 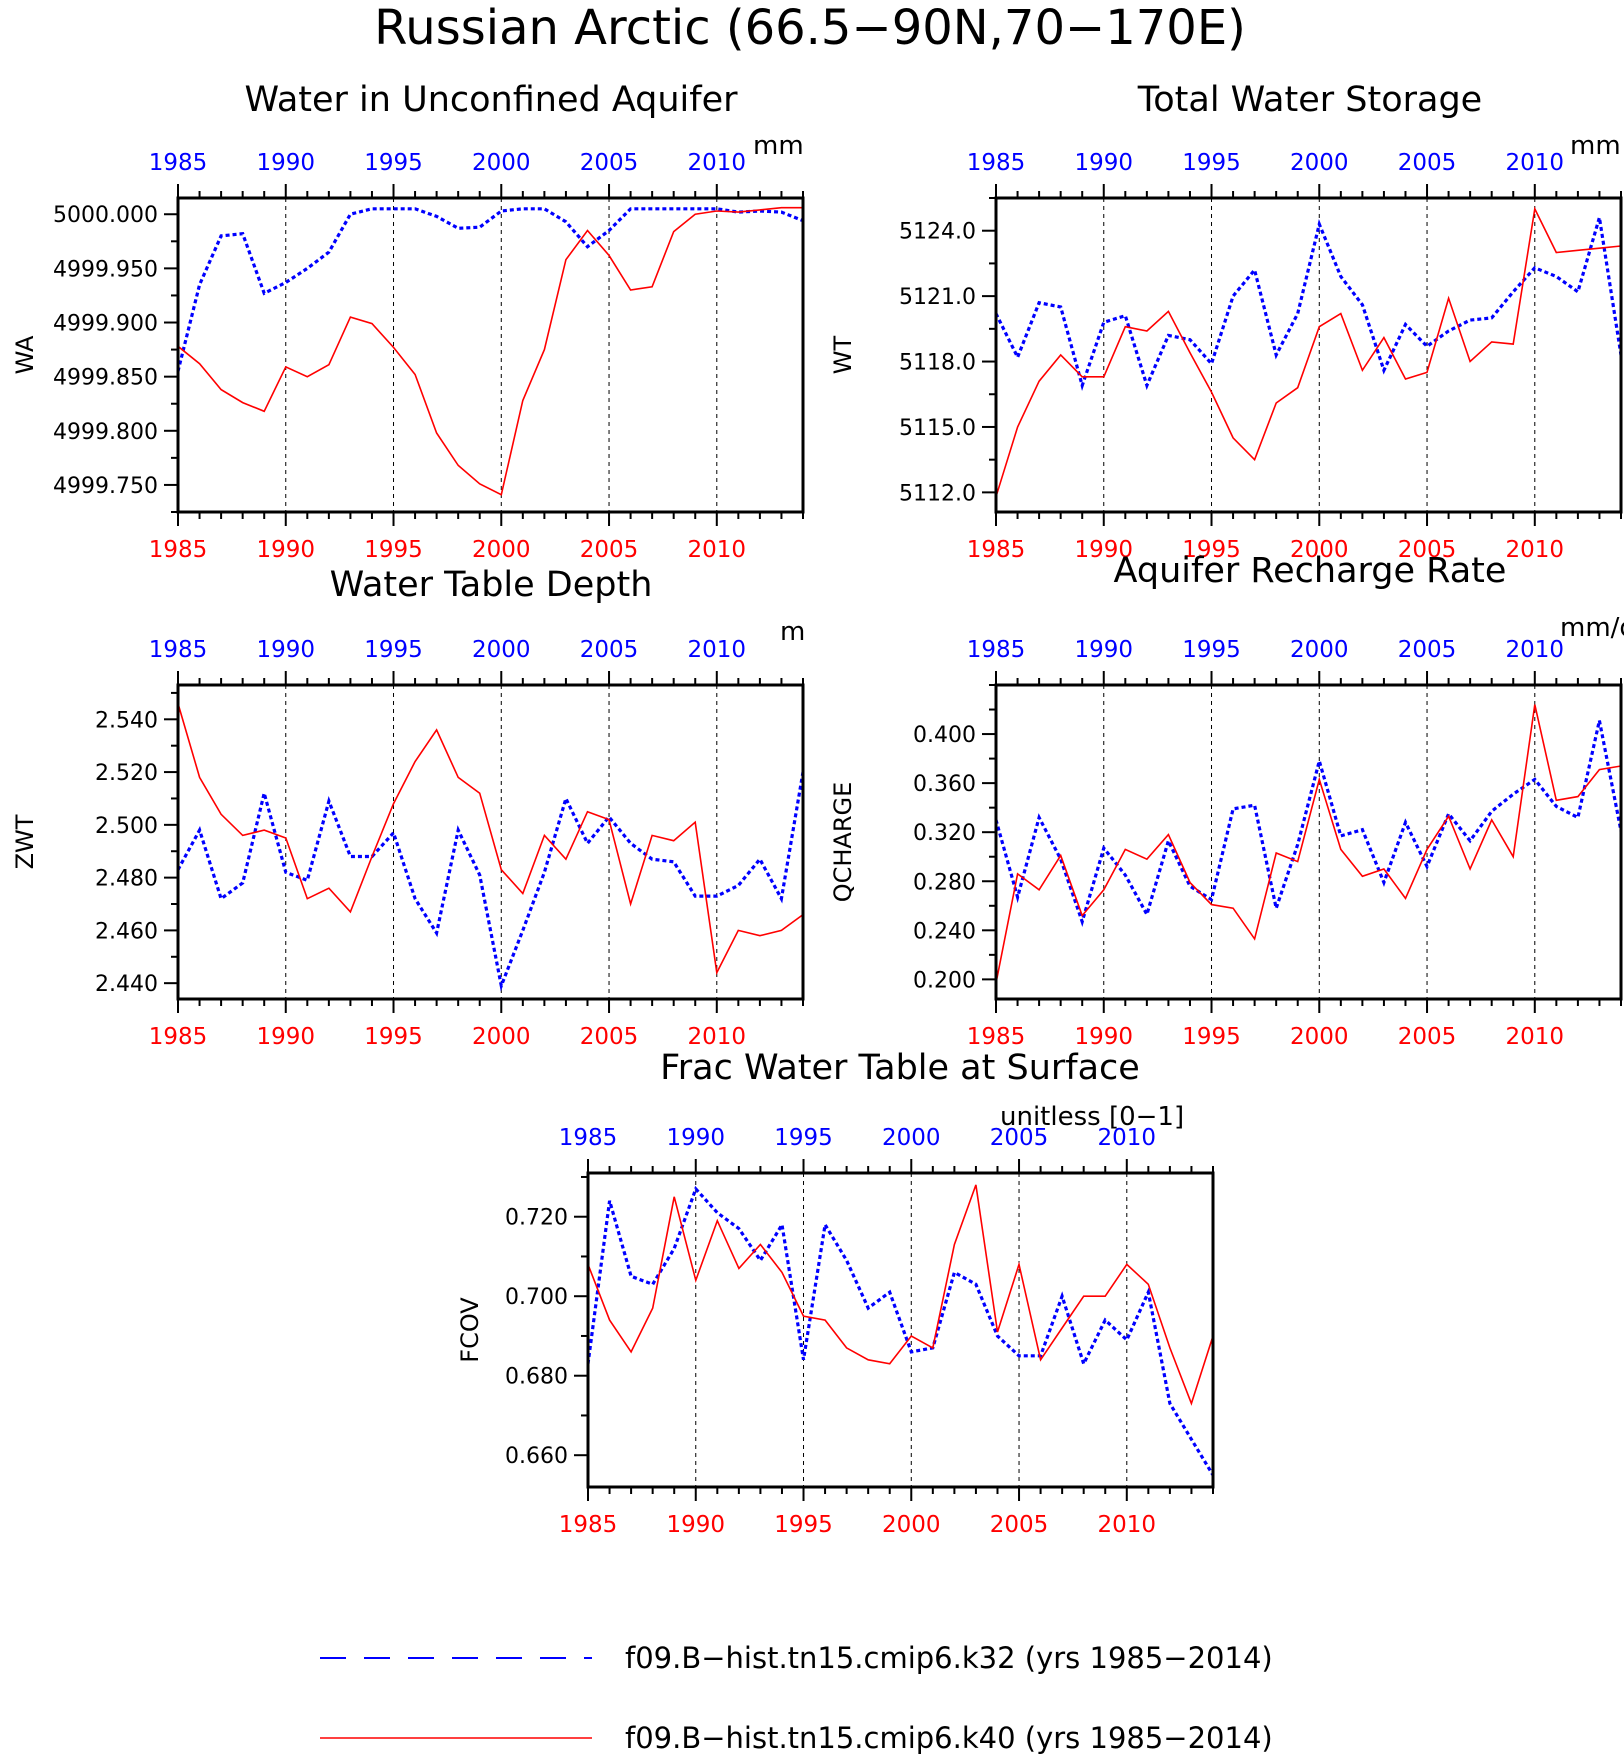 I want to click on y-tick-label: 0.360, so click(x=944, y=784).